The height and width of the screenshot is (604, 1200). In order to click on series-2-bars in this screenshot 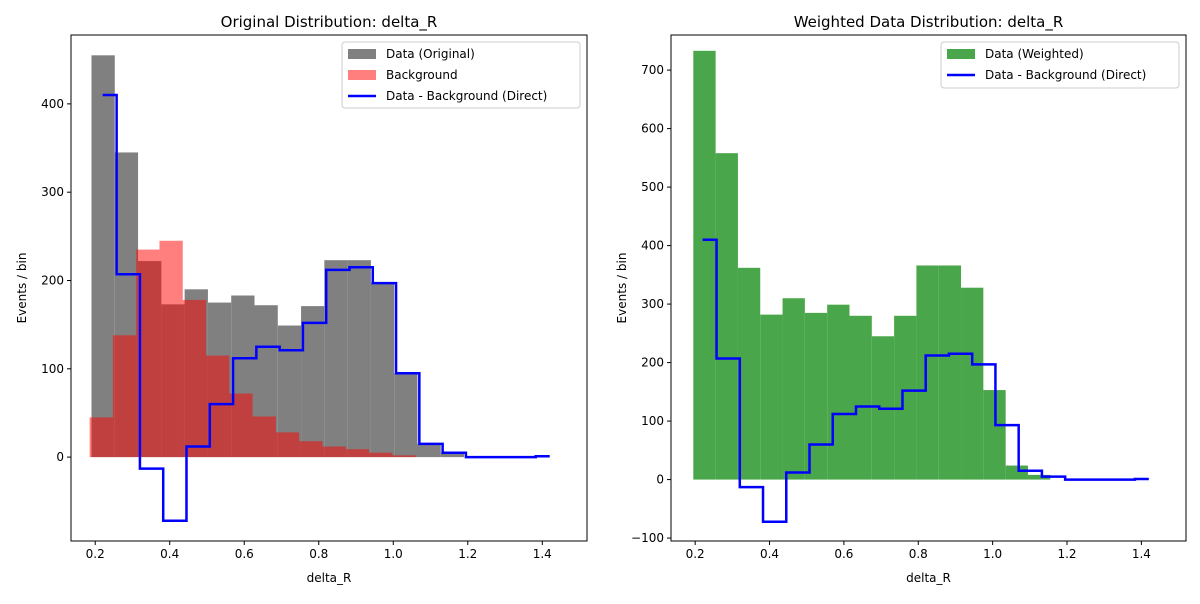, I will do `click(252, 349)`.